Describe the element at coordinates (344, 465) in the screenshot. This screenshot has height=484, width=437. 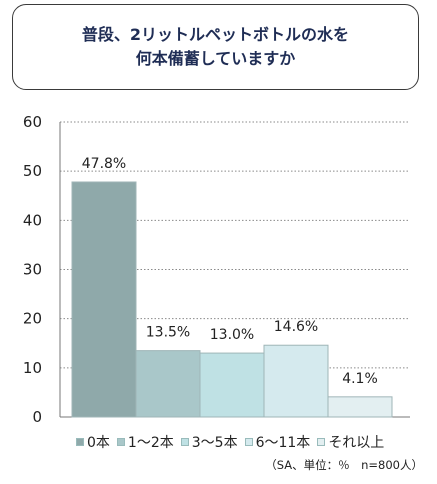
I see `survey-note: （SA、単位：％ n=800人）` at that location.